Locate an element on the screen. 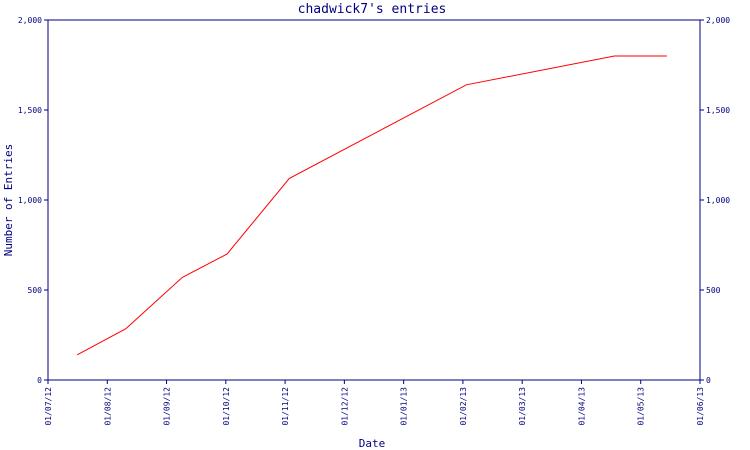  y-tick-label-left: 0 is located at coordinates (39, 380).